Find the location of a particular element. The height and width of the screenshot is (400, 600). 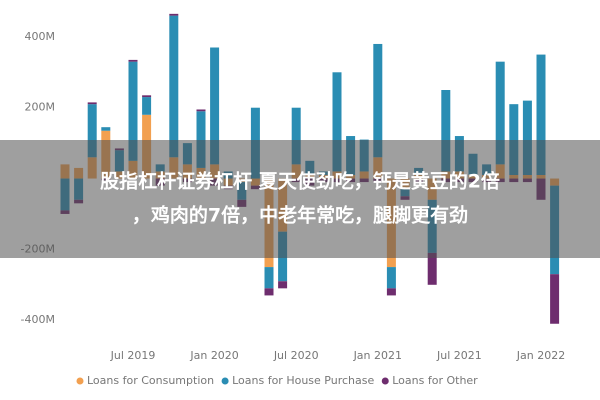

x-tick-label: Jan 2020 is located at coordinates (213, 355).